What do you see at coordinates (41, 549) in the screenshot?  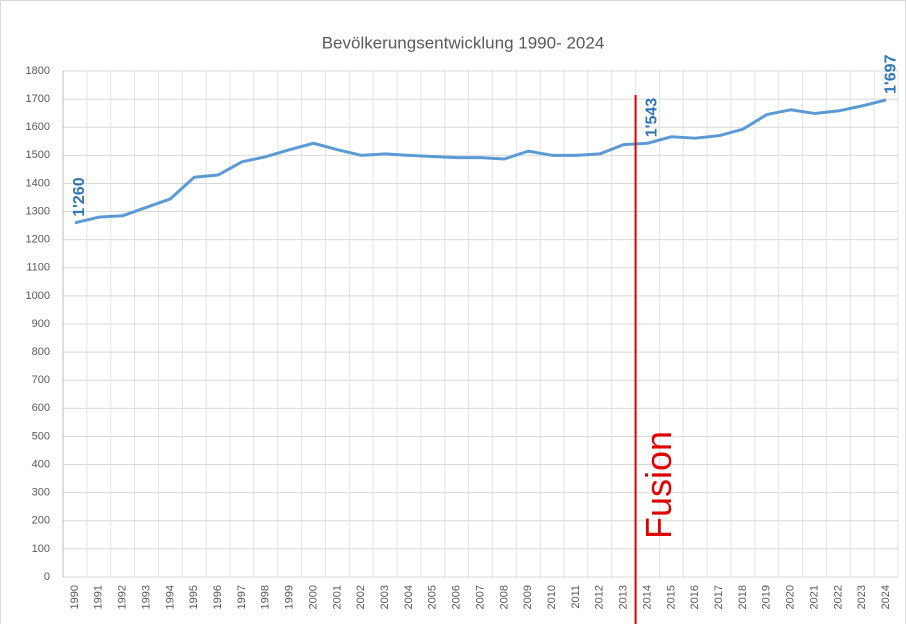 I see `y-tick-label: 100` at bounding box center [41, 549].